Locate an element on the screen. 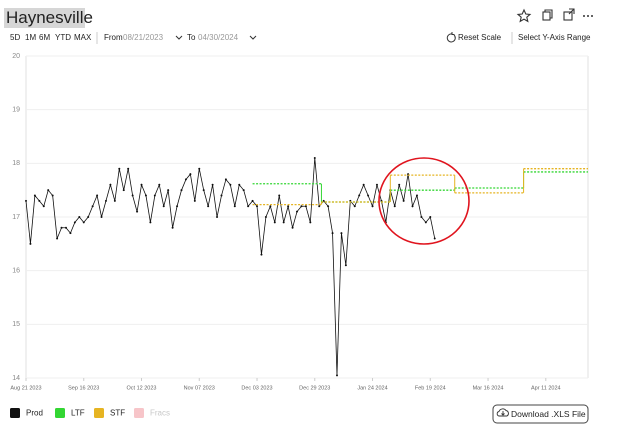 The width and height of the screenshot is (624, 435). from-chevron is located at coordinates (179, 37).